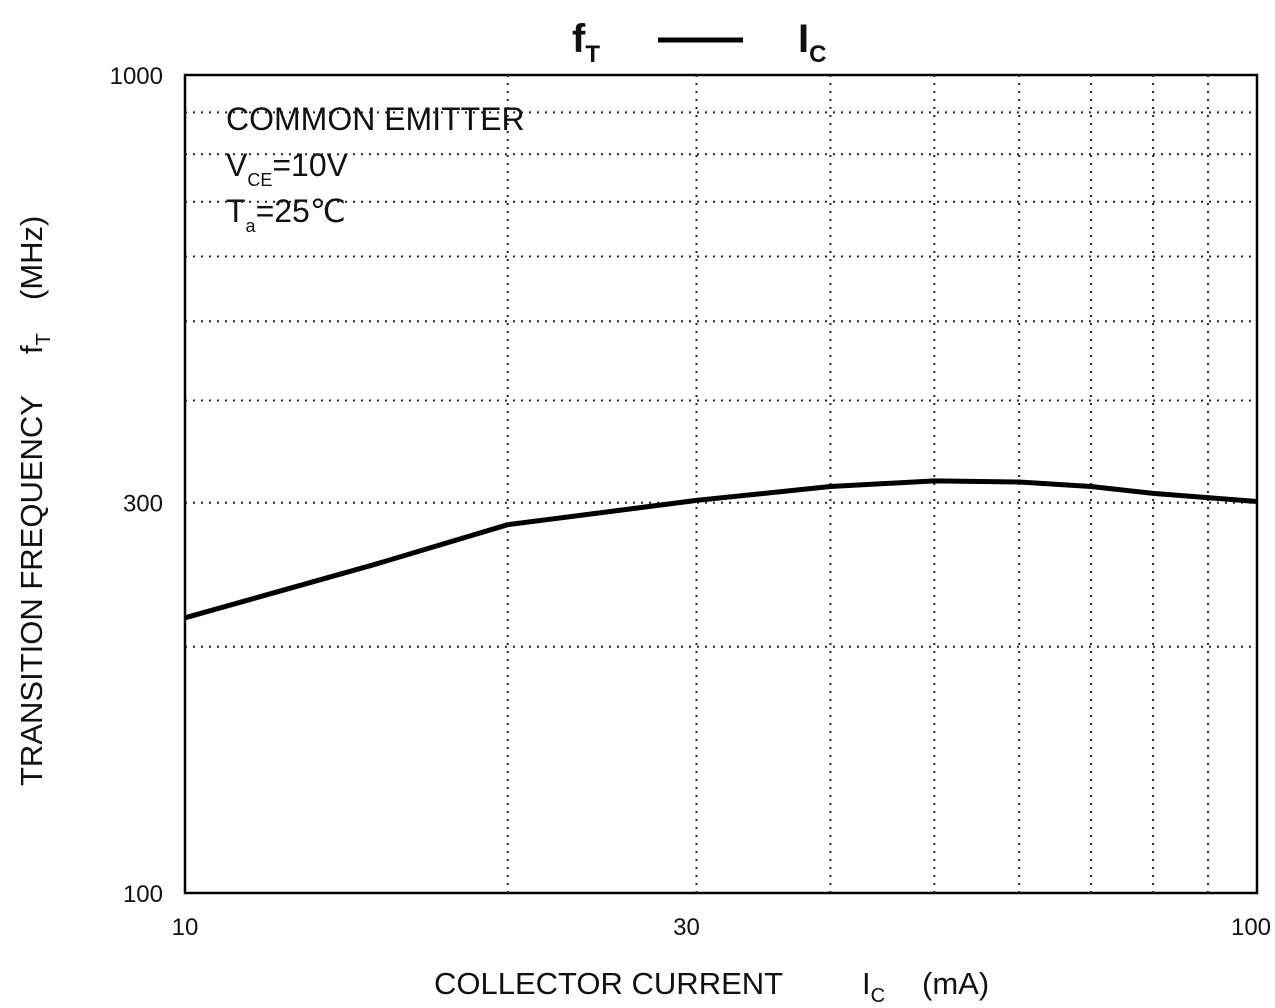  I want to click on x-tick-label: 30, so click(686, 927).